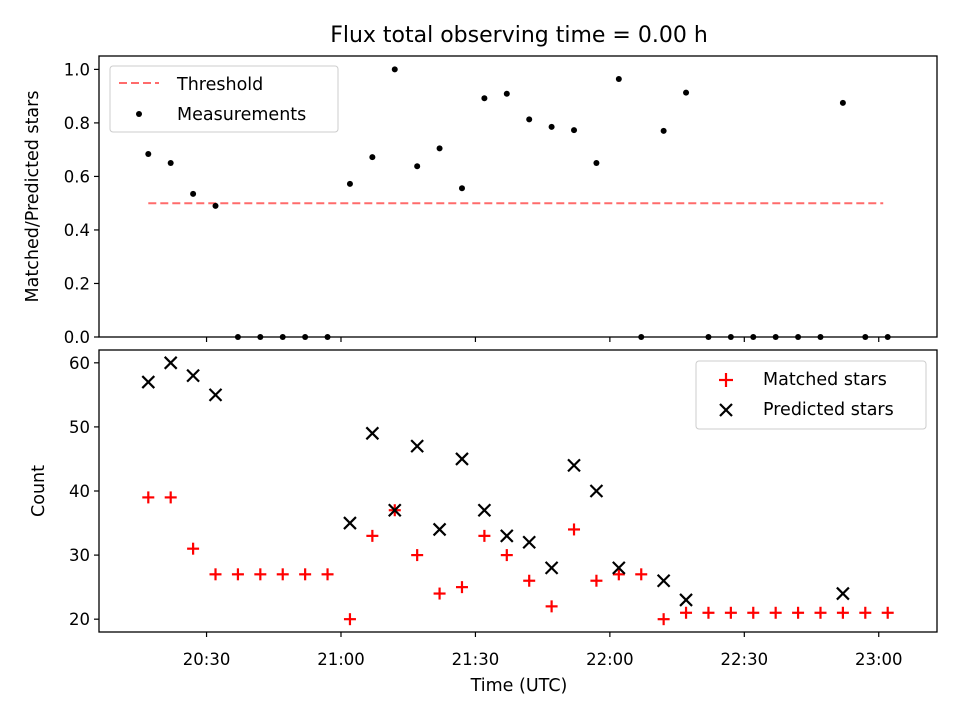  What do you see at coordinates (33, 197) in the screenshot?
I see `top-y-axis-label: Matched/Predicted stars` at bounding box center [33, 197].